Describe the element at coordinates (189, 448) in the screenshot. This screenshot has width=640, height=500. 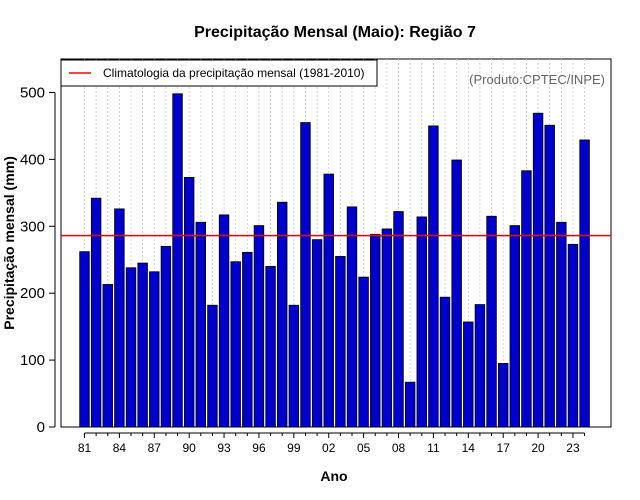
I see `x-tick-label-90: 90` at that location.